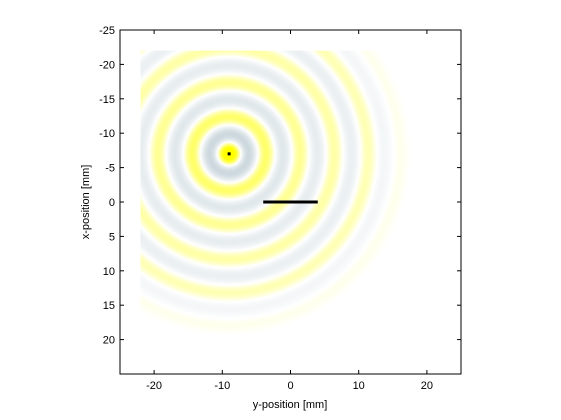 The image size is (561, 420). What do you see at coordinates (359, 386) in the screenshot?
I see `x-tick-label: 10` at bounding box center [359, 386].